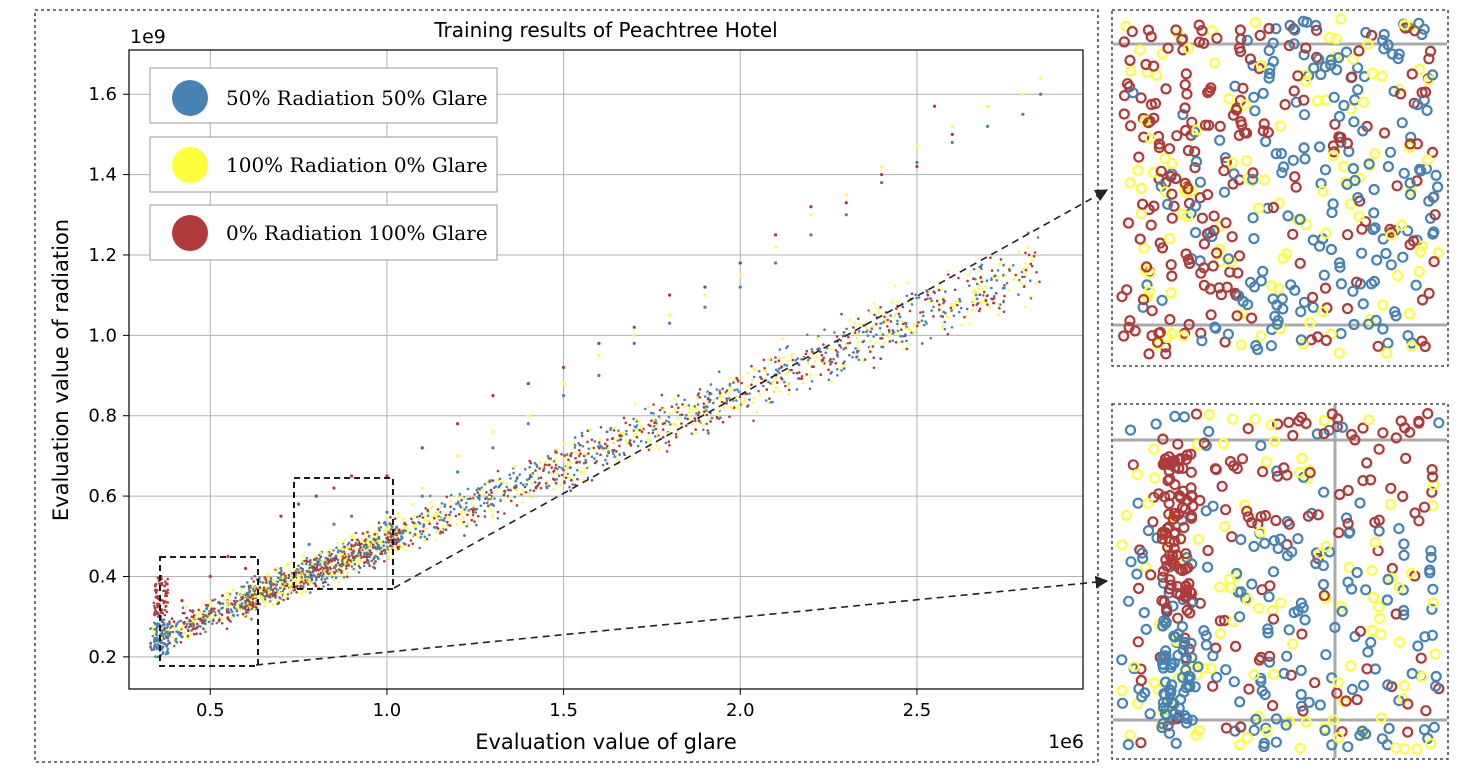 The height and width of the screenshot is (772, 1463). What do you see at coordinates (102, 335) in the screenshot?
I see `y-tick-label: 1.0` at bounding box center [102, 335].